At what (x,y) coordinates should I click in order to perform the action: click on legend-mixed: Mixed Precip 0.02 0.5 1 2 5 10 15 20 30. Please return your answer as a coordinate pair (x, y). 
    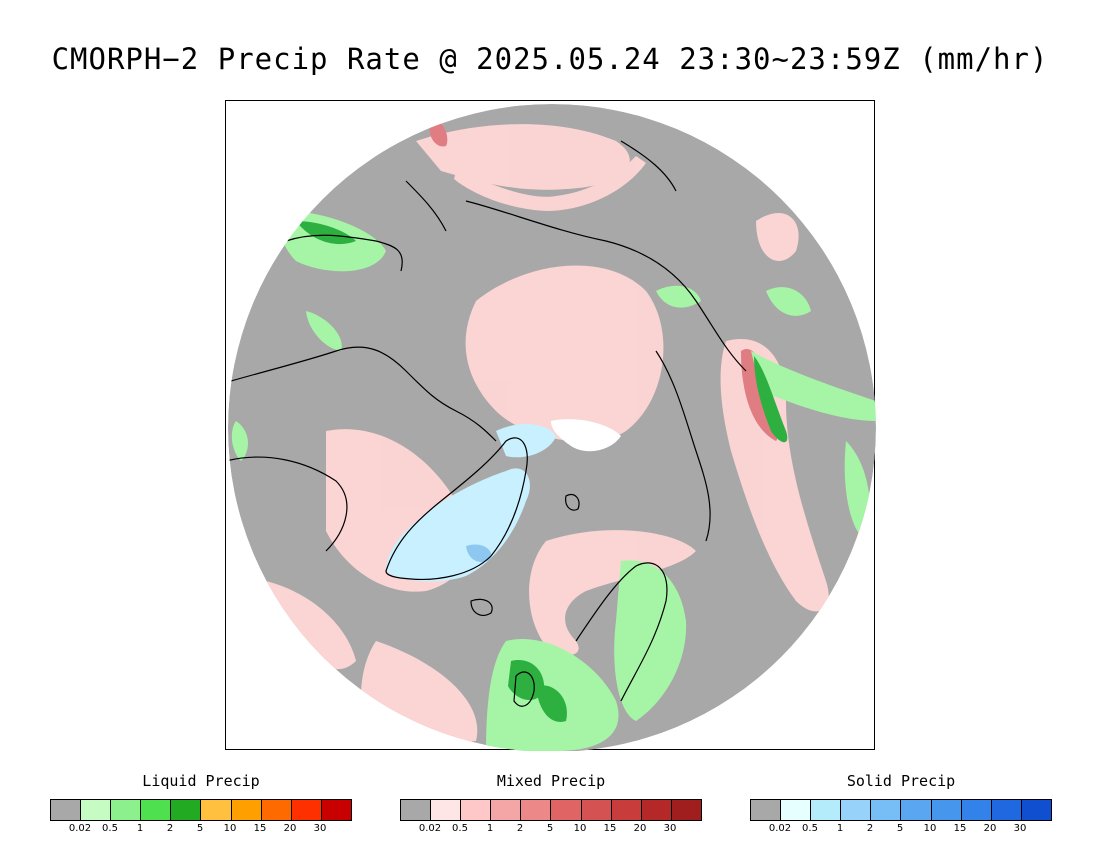
    Looking at the image, I should click on (551, 804).